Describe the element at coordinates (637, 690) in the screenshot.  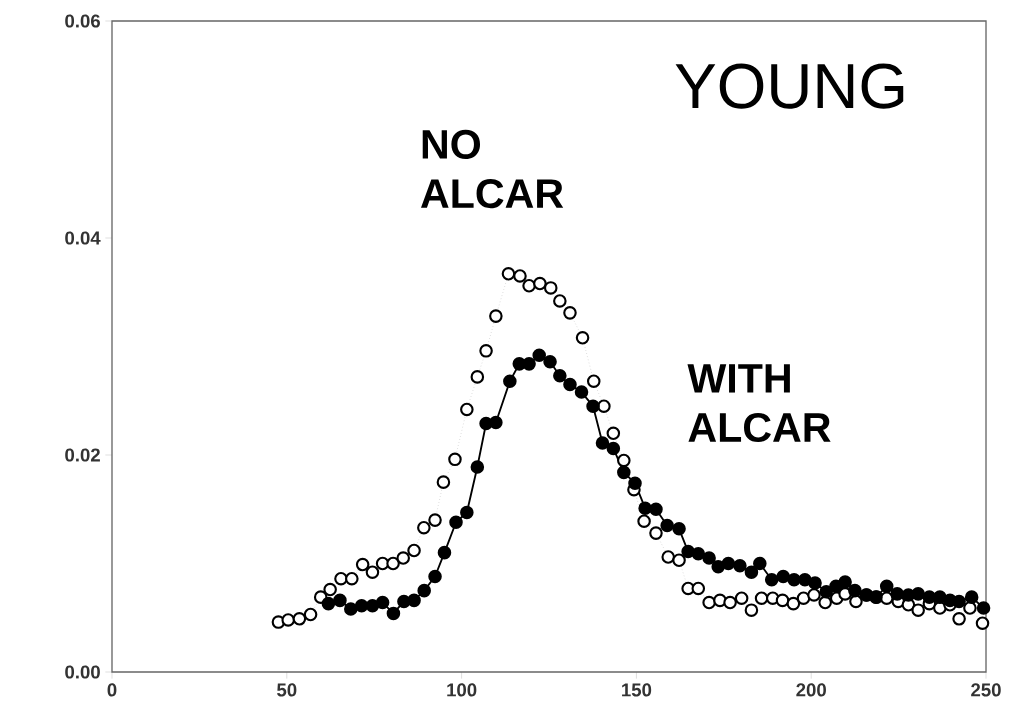
I see `x-tick-label: 150` at that location.